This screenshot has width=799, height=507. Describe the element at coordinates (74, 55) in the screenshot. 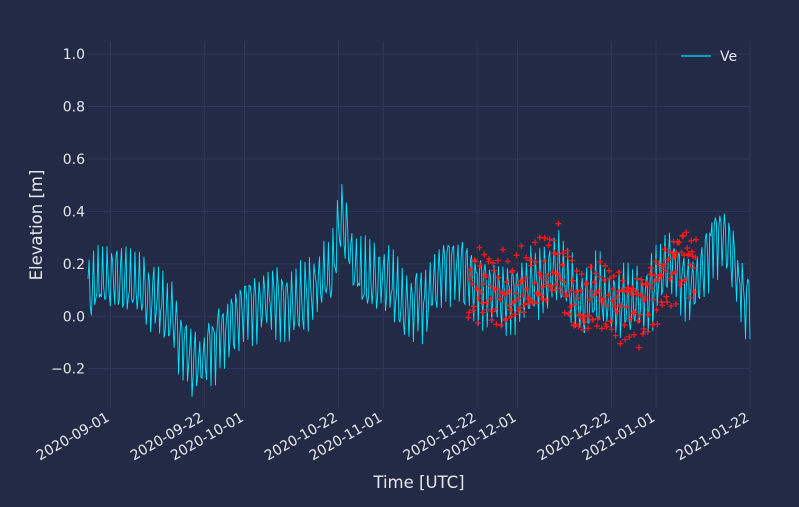

I see `y-tick-label: 1.0` at that location.